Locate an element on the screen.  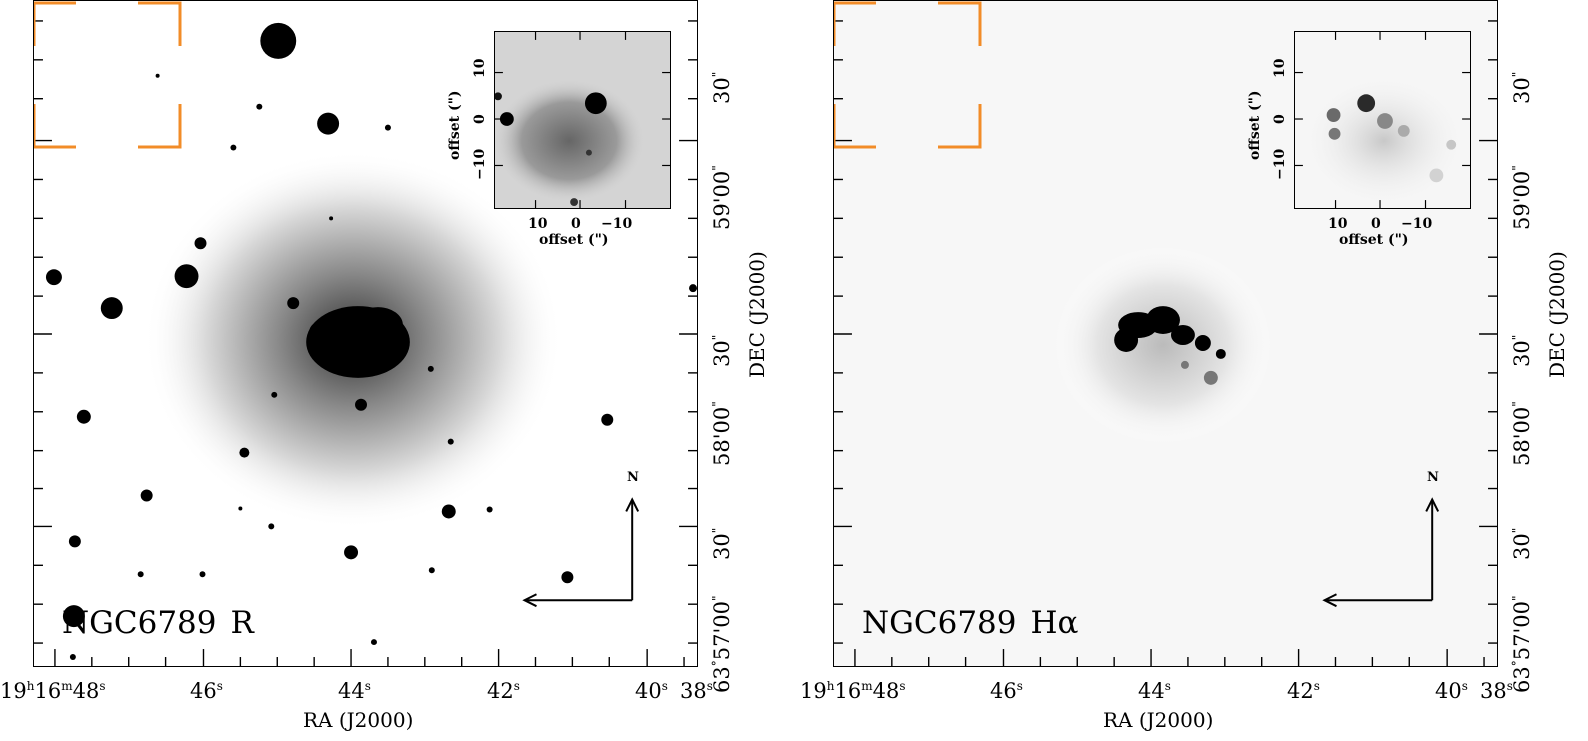
galaxy-core is located at coordinates (358, 342).